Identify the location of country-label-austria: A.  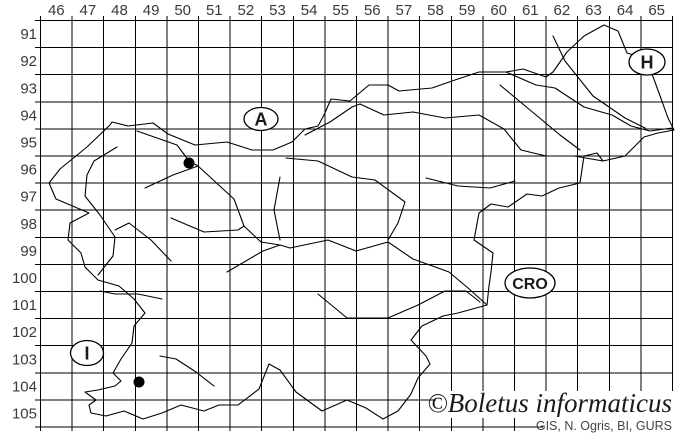
(261, 119).